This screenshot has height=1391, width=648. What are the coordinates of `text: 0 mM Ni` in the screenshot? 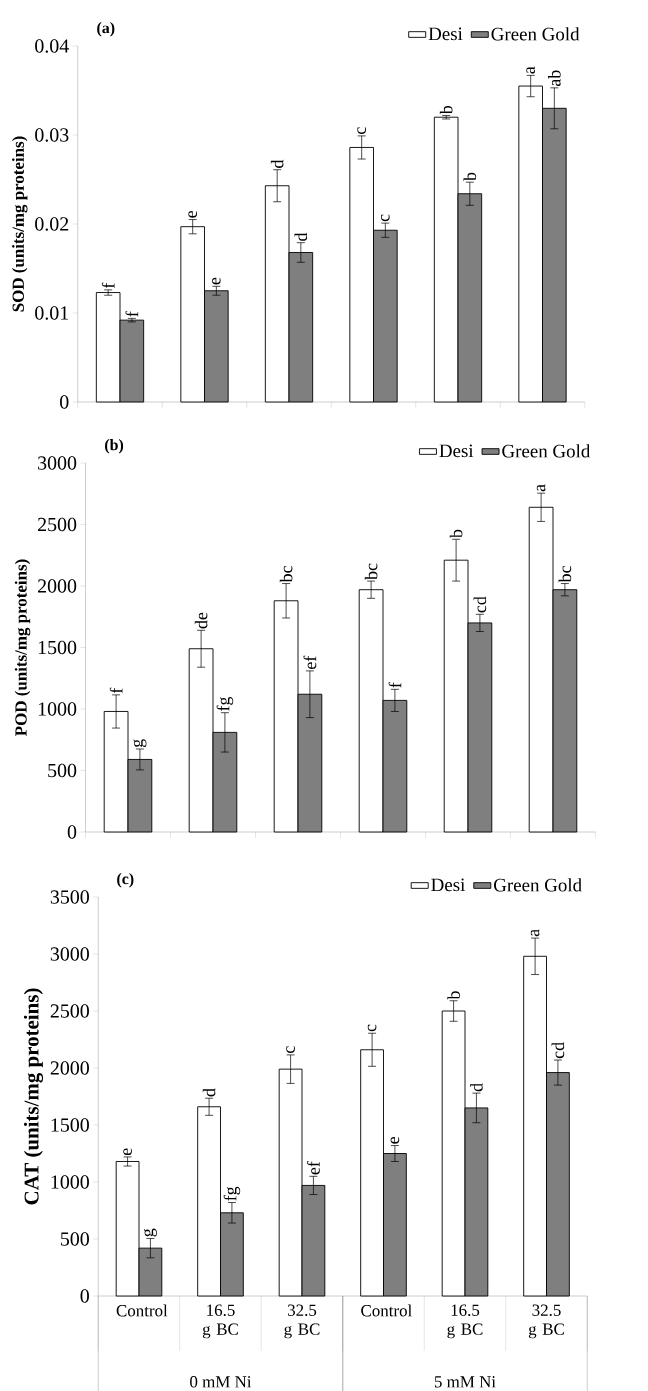 It's located at (221, 1382).